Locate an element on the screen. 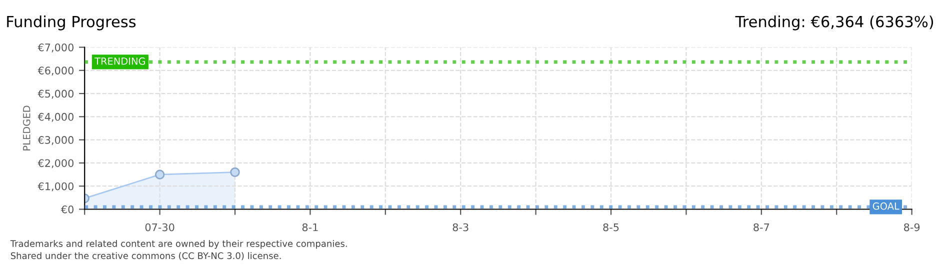 This screenshot has height=270, width=940. y-tick-label: €2,000 is located at coordinates (56, 163).